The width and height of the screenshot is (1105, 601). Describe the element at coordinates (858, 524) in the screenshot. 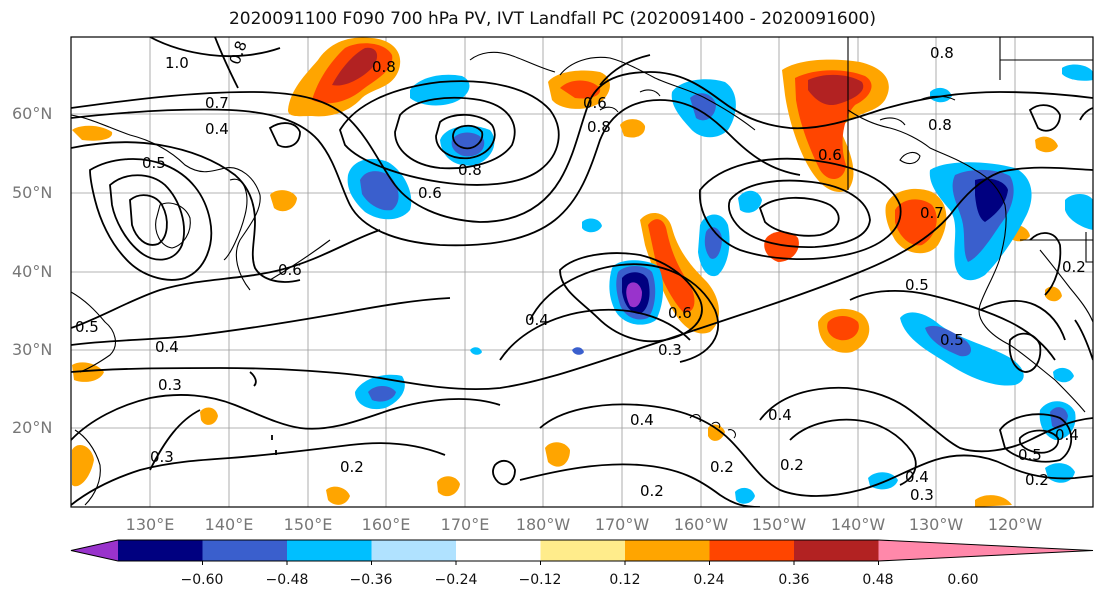

I see `lon-label: 140°W` at that location.